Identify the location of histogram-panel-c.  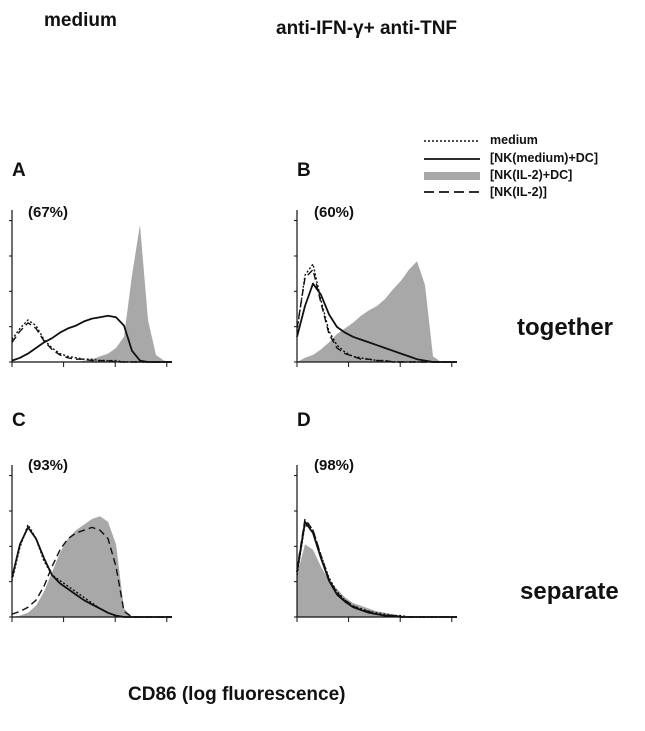
(90, 543).